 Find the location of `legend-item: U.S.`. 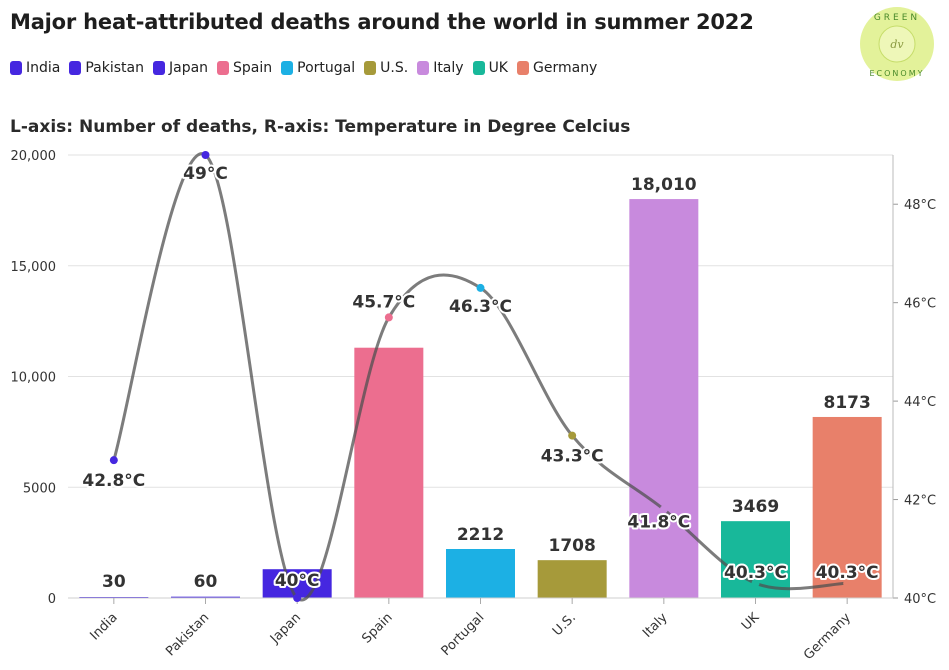

legend-item: U.S. is located at coordinates (386, 68).